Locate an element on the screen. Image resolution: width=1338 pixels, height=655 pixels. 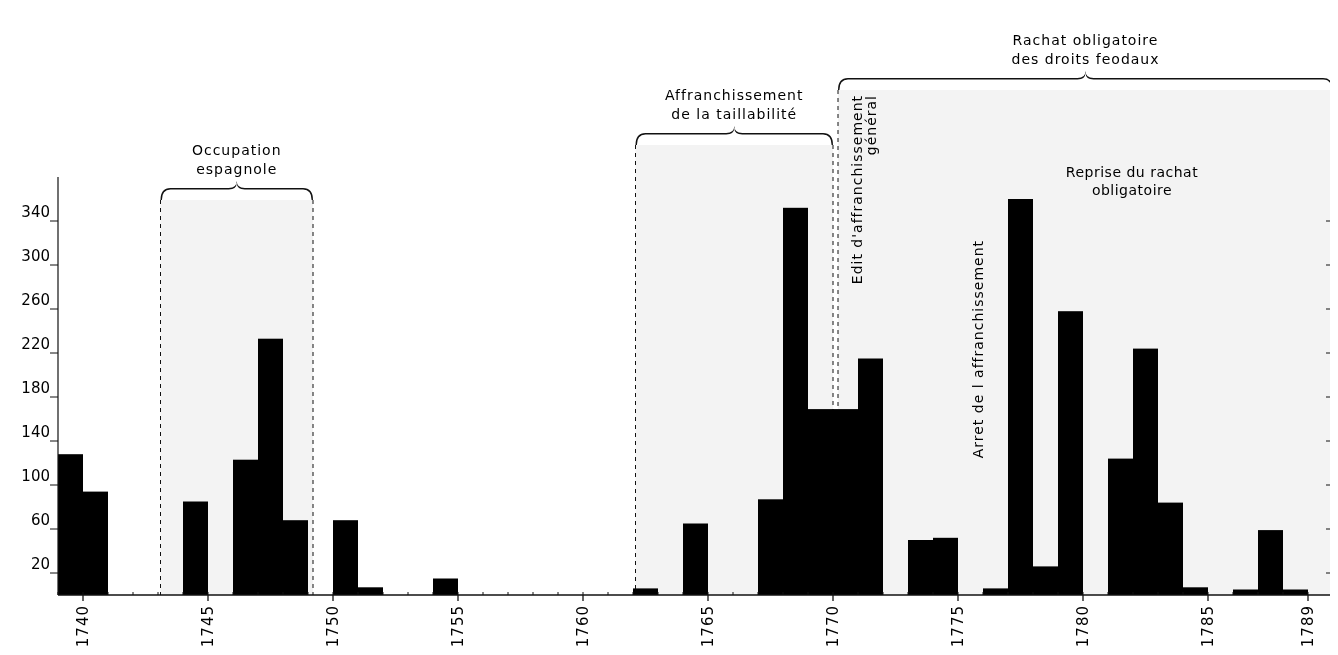
band-label: Affranchissement de la taillabilité is located at coordinates (734, 104).